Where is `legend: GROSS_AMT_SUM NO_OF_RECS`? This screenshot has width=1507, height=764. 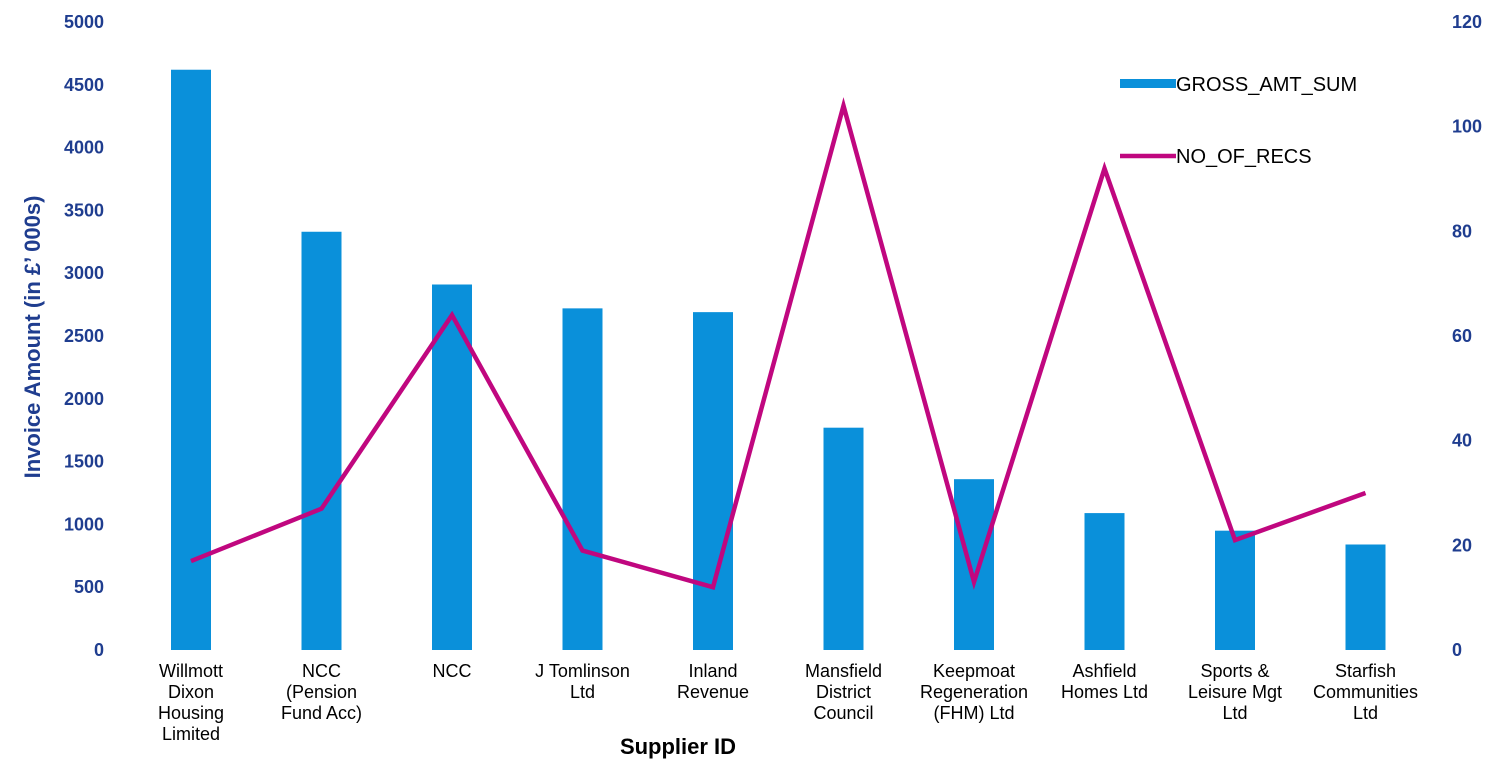
legend: GROSS_AMT_SUM NO_OF_RECS is located at coordinates (1238, 121).